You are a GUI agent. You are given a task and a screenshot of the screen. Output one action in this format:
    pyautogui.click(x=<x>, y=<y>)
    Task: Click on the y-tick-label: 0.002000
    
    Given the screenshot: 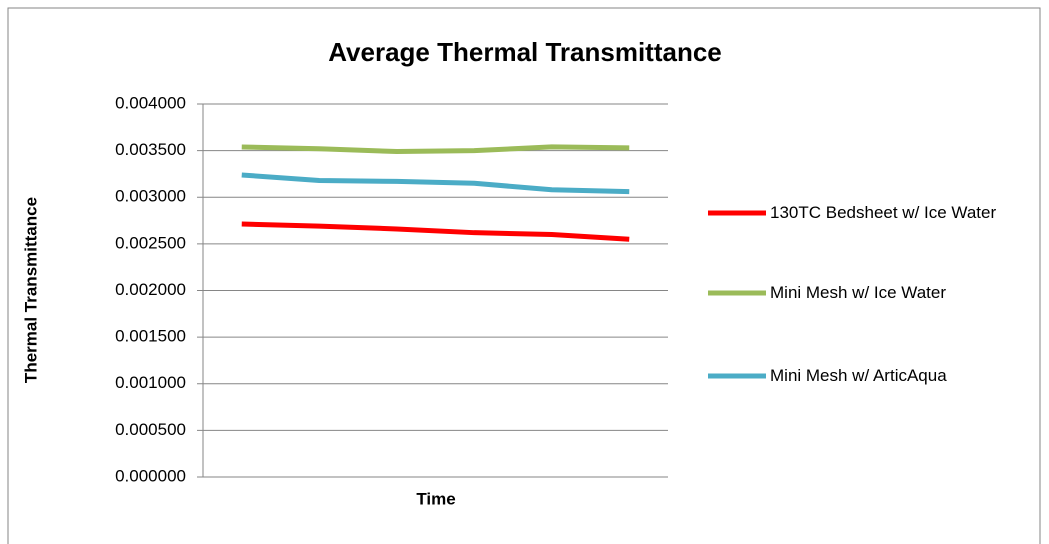 What is the action you would take?
    pyautogui.click(x=150, y=289)
    